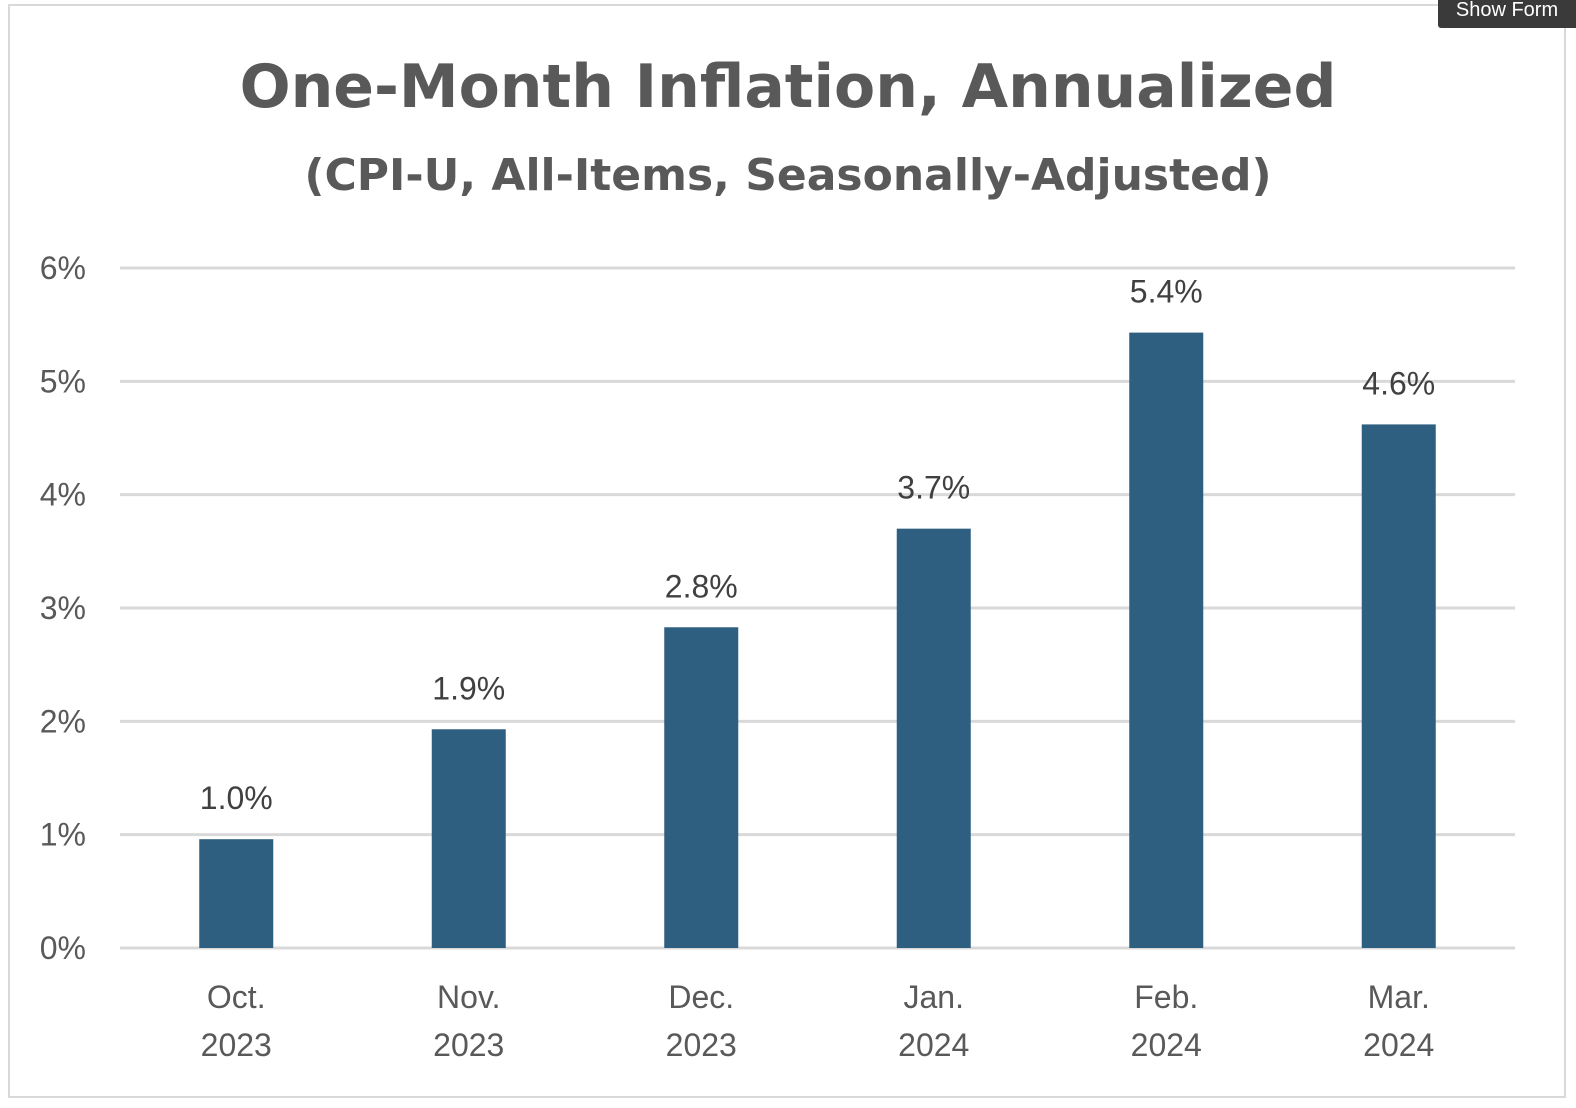  Describe the element at coordinates (63, 495) in the screenshot. I see `y-tick-label: 4%` at that location.